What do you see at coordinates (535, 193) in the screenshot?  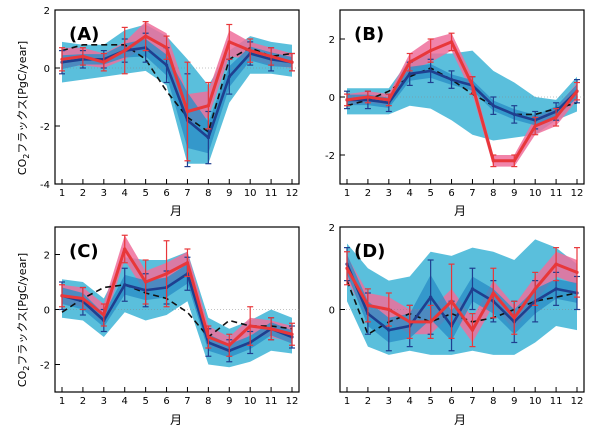 I see `x-tick-label: 10` at bounding box center [535, 193].